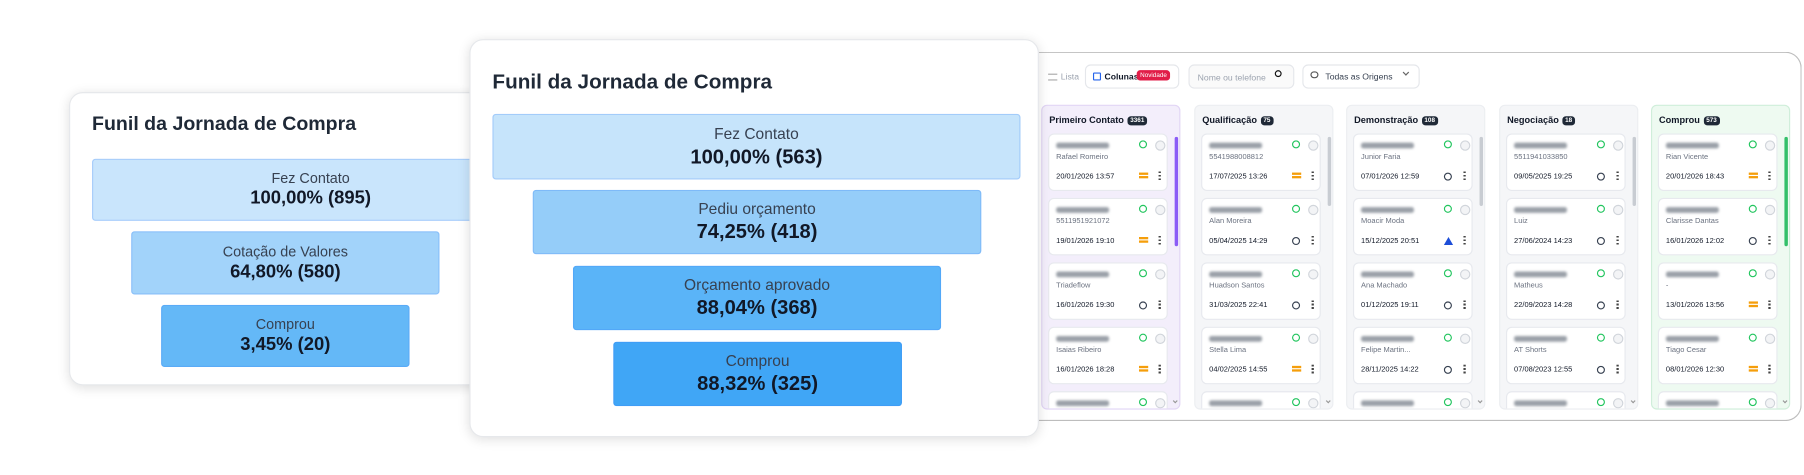  Describe the element at coordinates (1261, 291) in the screenshot. I see `lead-card: Huadson Santos 31/03/2025 22:41` at that location.